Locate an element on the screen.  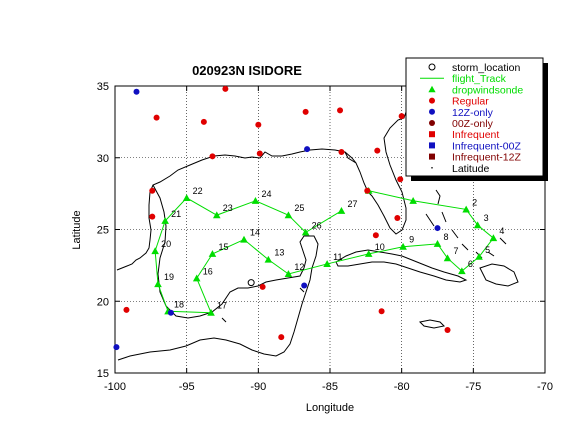
storm-location is located at coordinates (251, 283).